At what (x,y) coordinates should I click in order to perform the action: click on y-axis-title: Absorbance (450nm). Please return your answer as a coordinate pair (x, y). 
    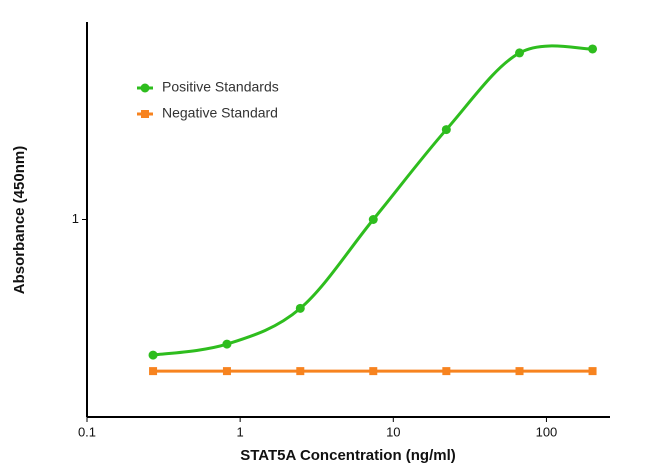
    Looking at the image, I should click on (19, 220).